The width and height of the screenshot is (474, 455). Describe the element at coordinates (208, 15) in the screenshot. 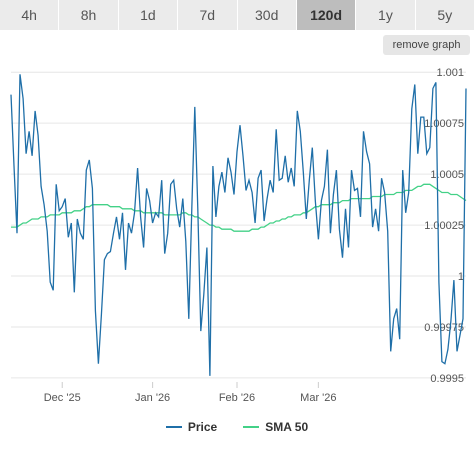

I see `tab-7d: 7d` at that location.